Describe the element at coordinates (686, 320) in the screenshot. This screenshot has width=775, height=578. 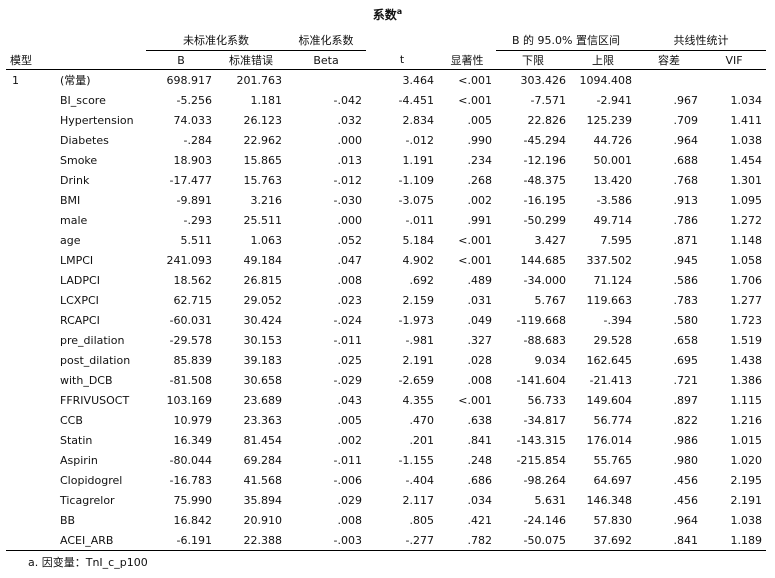
I see `tolerance-cell: .580` at that location.